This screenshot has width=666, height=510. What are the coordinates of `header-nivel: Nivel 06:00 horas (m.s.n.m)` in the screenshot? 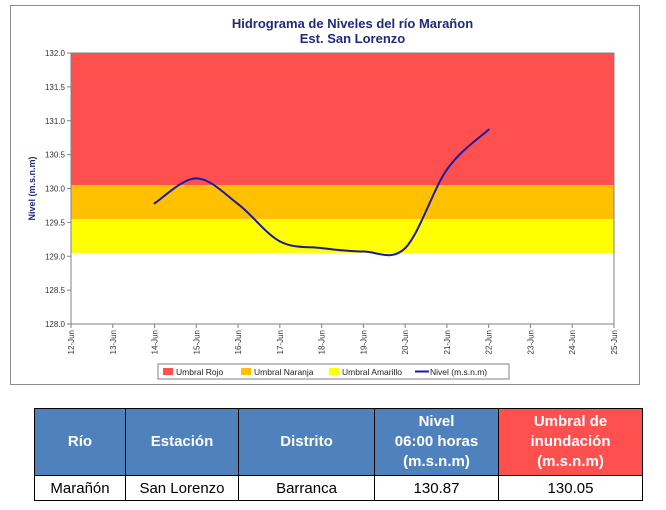 It's located at (436, 442).